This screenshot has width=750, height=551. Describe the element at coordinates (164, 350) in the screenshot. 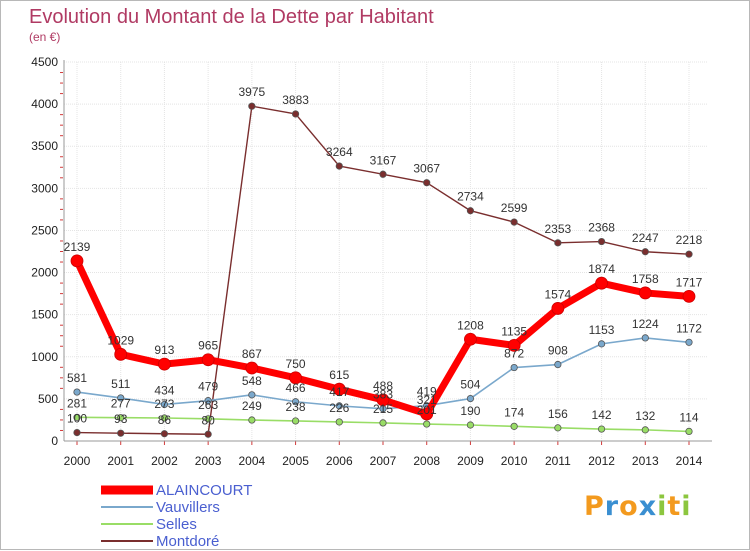

I see `data-label-alaincourt: 913` at that location.